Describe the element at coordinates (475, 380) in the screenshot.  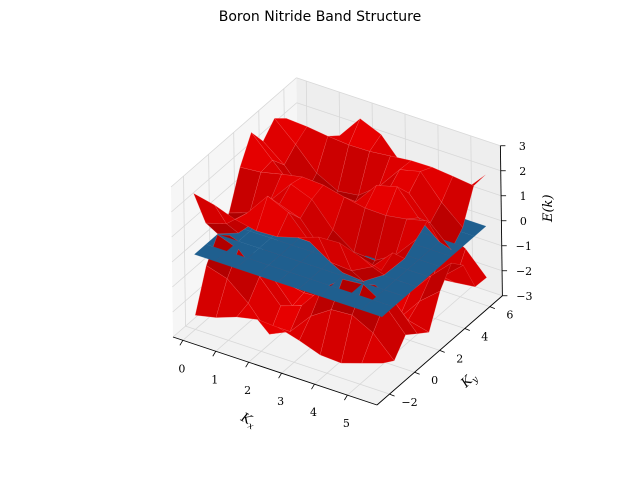
I see `y-axis-label-sub: y` at that location.